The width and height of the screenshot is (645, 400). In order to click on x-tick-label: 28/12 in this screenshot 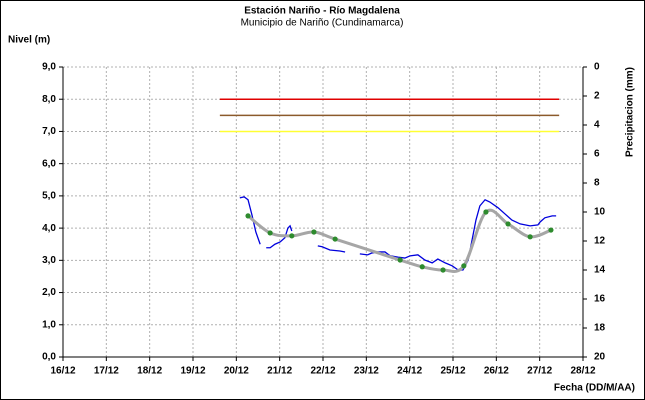, I will do `click(582, 371)`.